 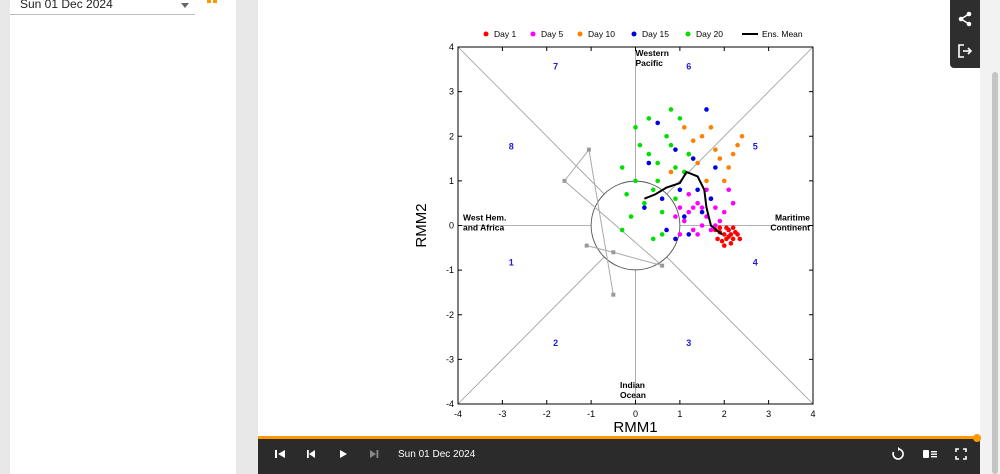 I want to click on phase-label: 3, so click(x=688, y=343).